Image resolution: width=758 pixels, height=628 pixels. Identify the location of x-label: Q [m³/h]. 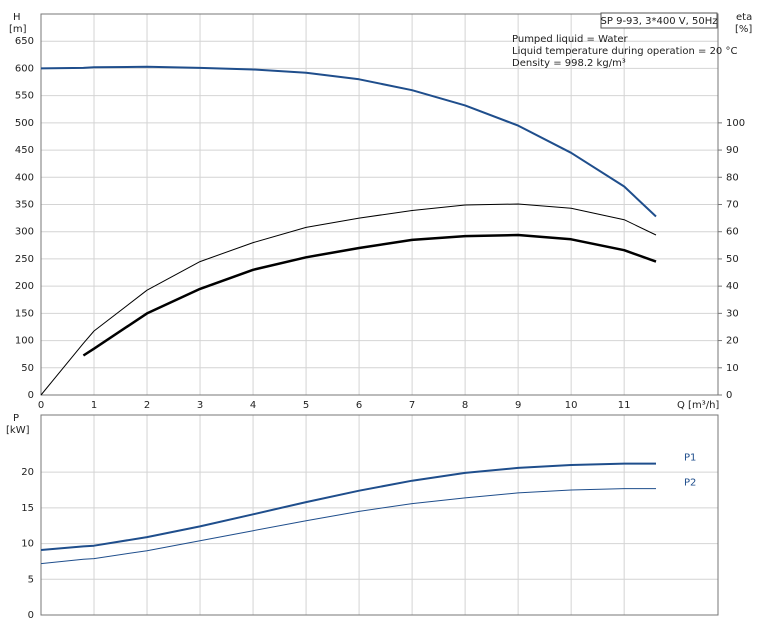
(698, 405).